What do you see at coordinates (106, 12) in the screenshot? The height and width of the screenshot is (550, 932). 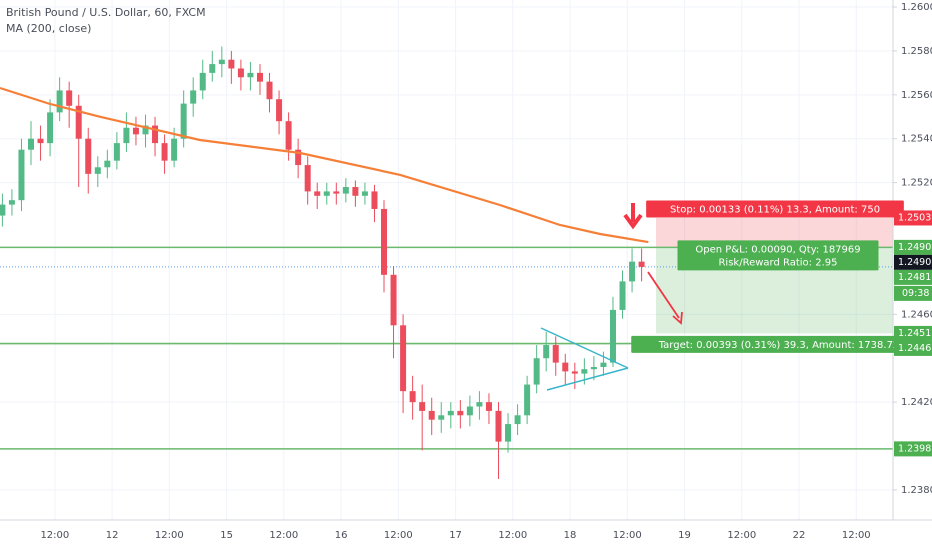 I see `chart-title: British Pound / U.S. Dollar, 60, FXCM` at bounding box center [106, 12].